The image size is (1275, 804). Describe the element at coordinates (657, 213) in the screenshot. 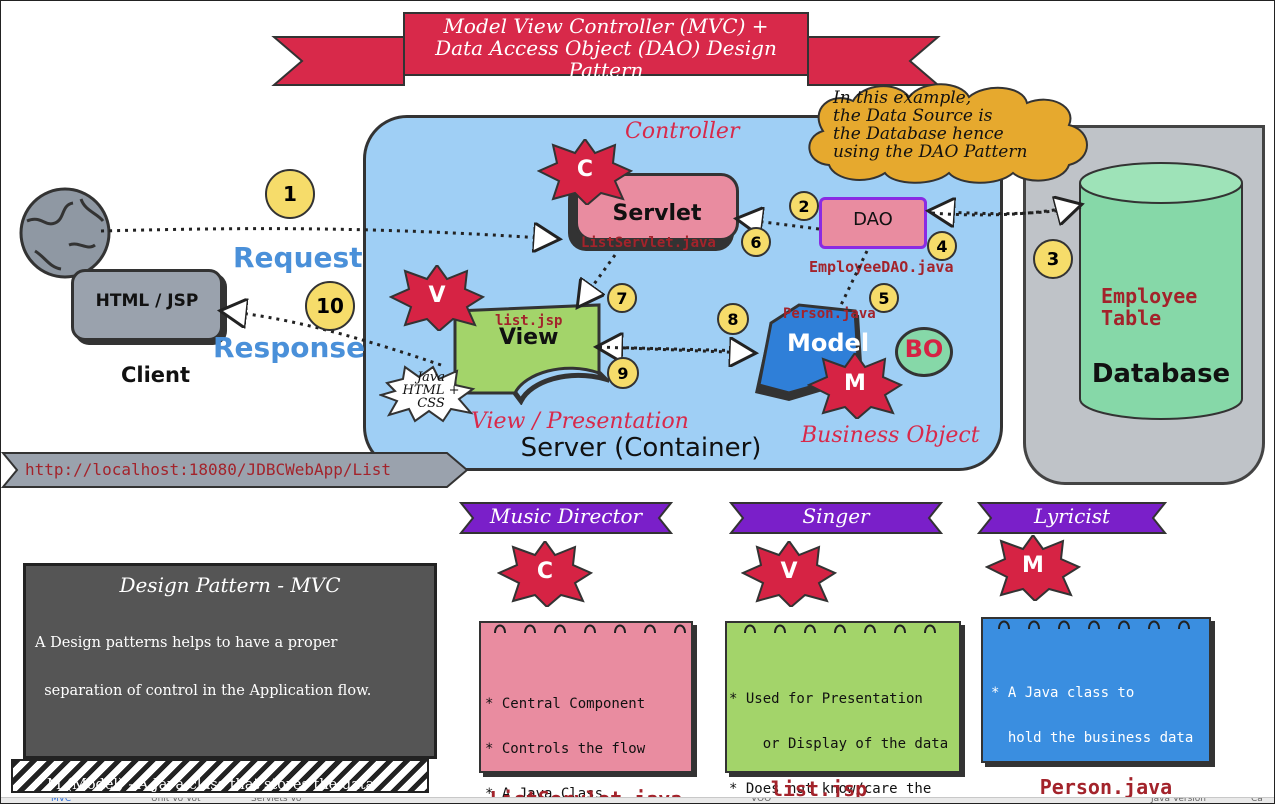

I see `servlet-label: Servlet` at that location.